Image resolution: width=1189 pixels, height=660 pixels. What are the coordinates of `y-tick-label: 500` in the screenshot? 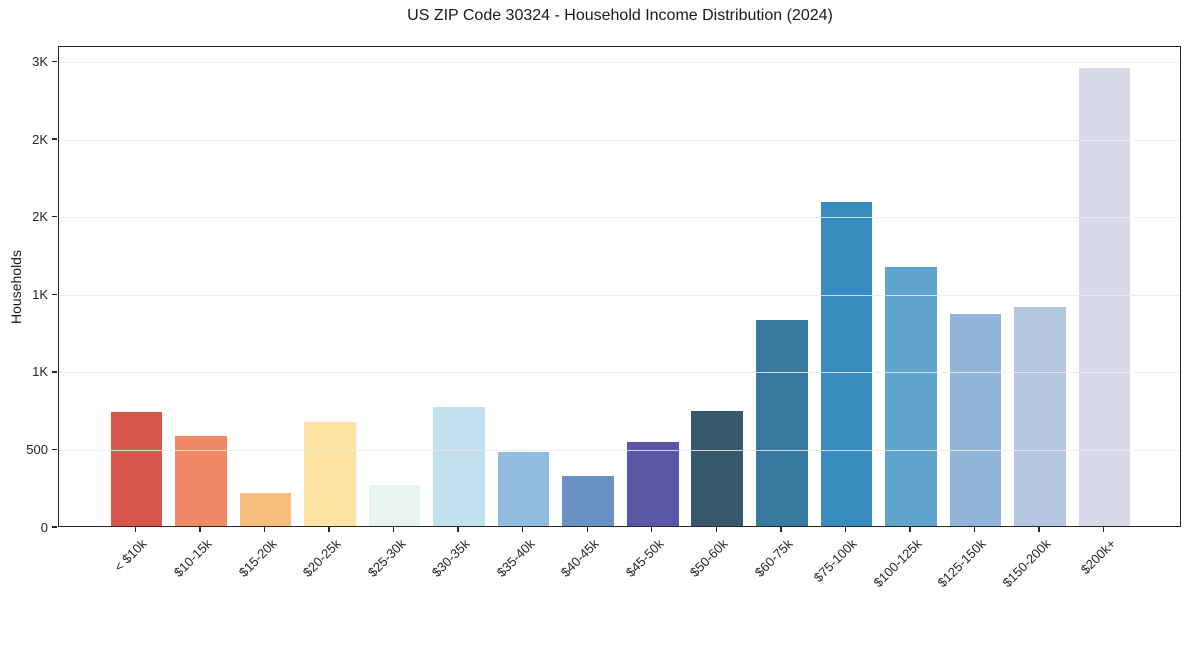 It's located at (37, 449).